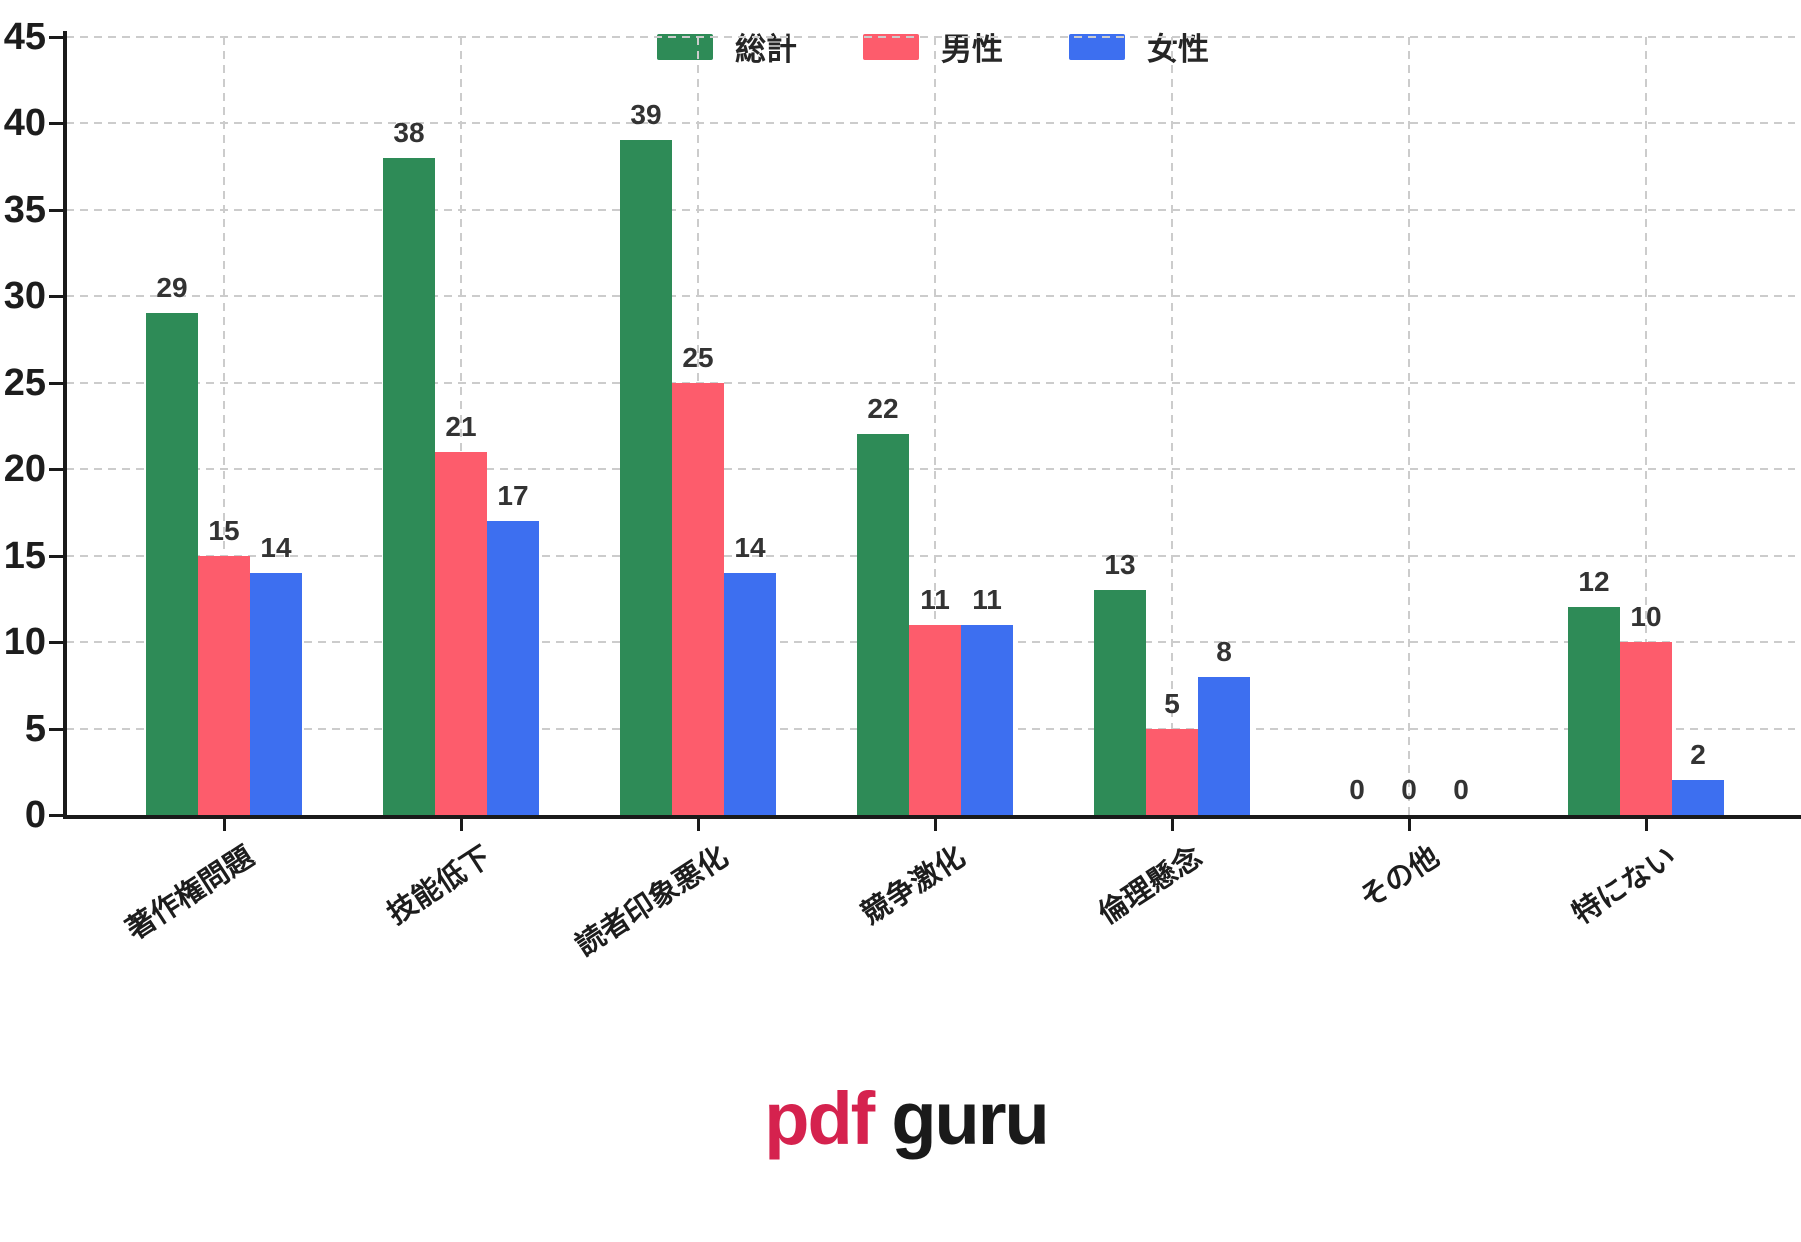  I want to click on value-label: 12, so click(1594, 582).